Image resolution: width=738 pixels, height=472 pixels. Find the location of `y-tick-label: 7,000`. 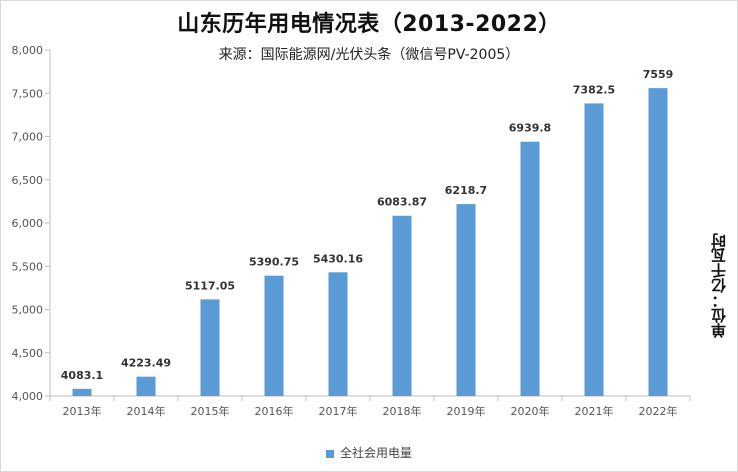

y-tick-label: 7,000 is located at coordinates (28, 137).